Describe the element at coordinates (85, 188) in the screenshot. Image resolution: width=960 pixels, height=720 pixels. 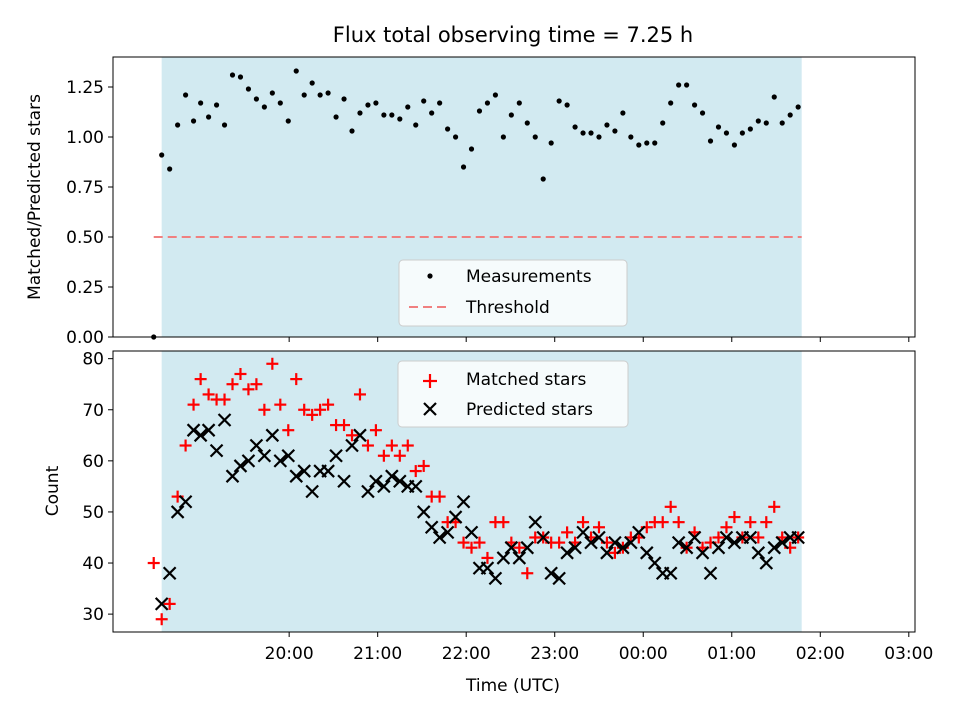
I see `y-tick-label: 0.75` at that location.